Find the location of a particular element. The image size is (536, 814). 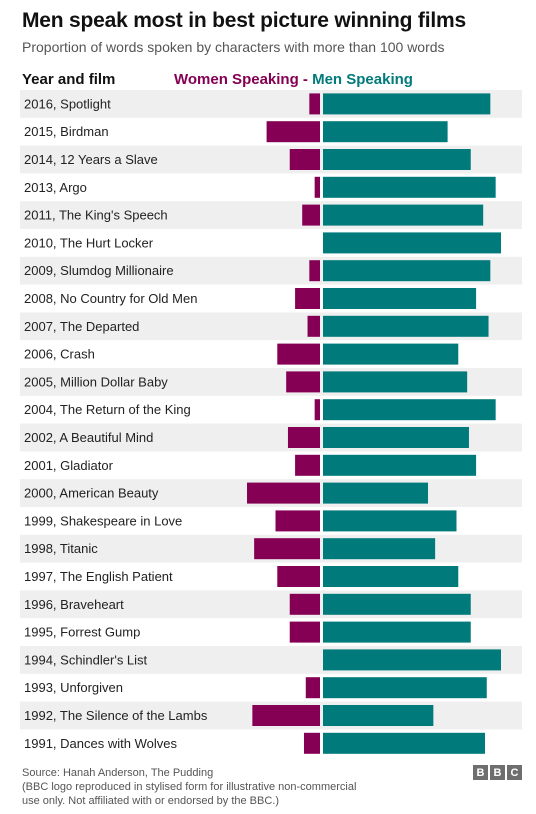

row-label: 1998, Titanic is located at coordinates (61, 548).